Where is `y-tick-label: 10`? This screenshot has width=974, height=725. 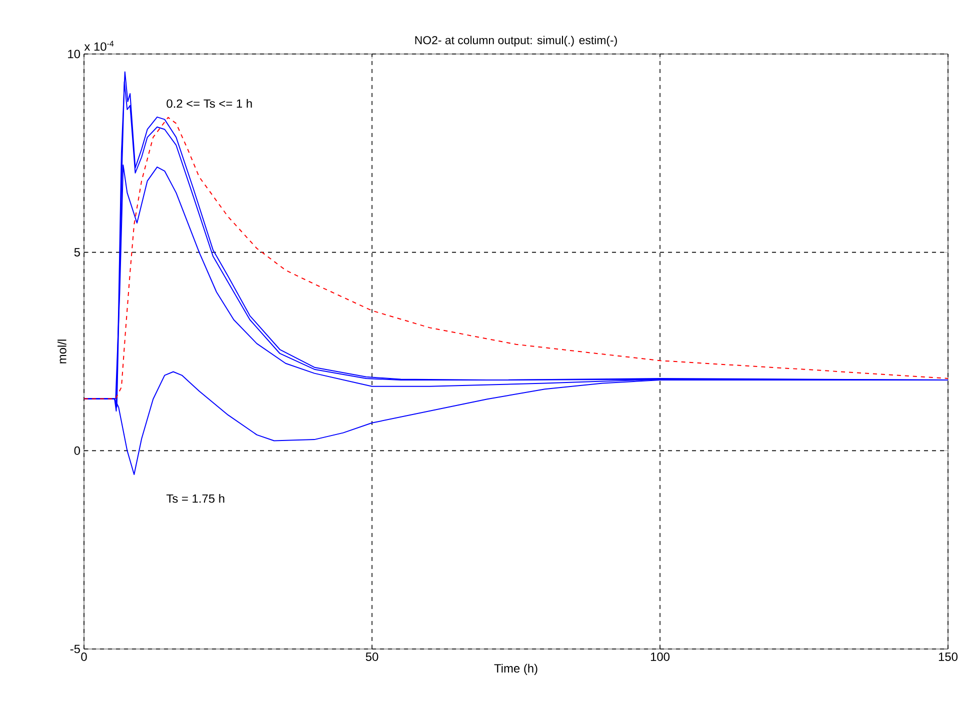
y-tick-label: 10 is located at coordinates (74, 54).